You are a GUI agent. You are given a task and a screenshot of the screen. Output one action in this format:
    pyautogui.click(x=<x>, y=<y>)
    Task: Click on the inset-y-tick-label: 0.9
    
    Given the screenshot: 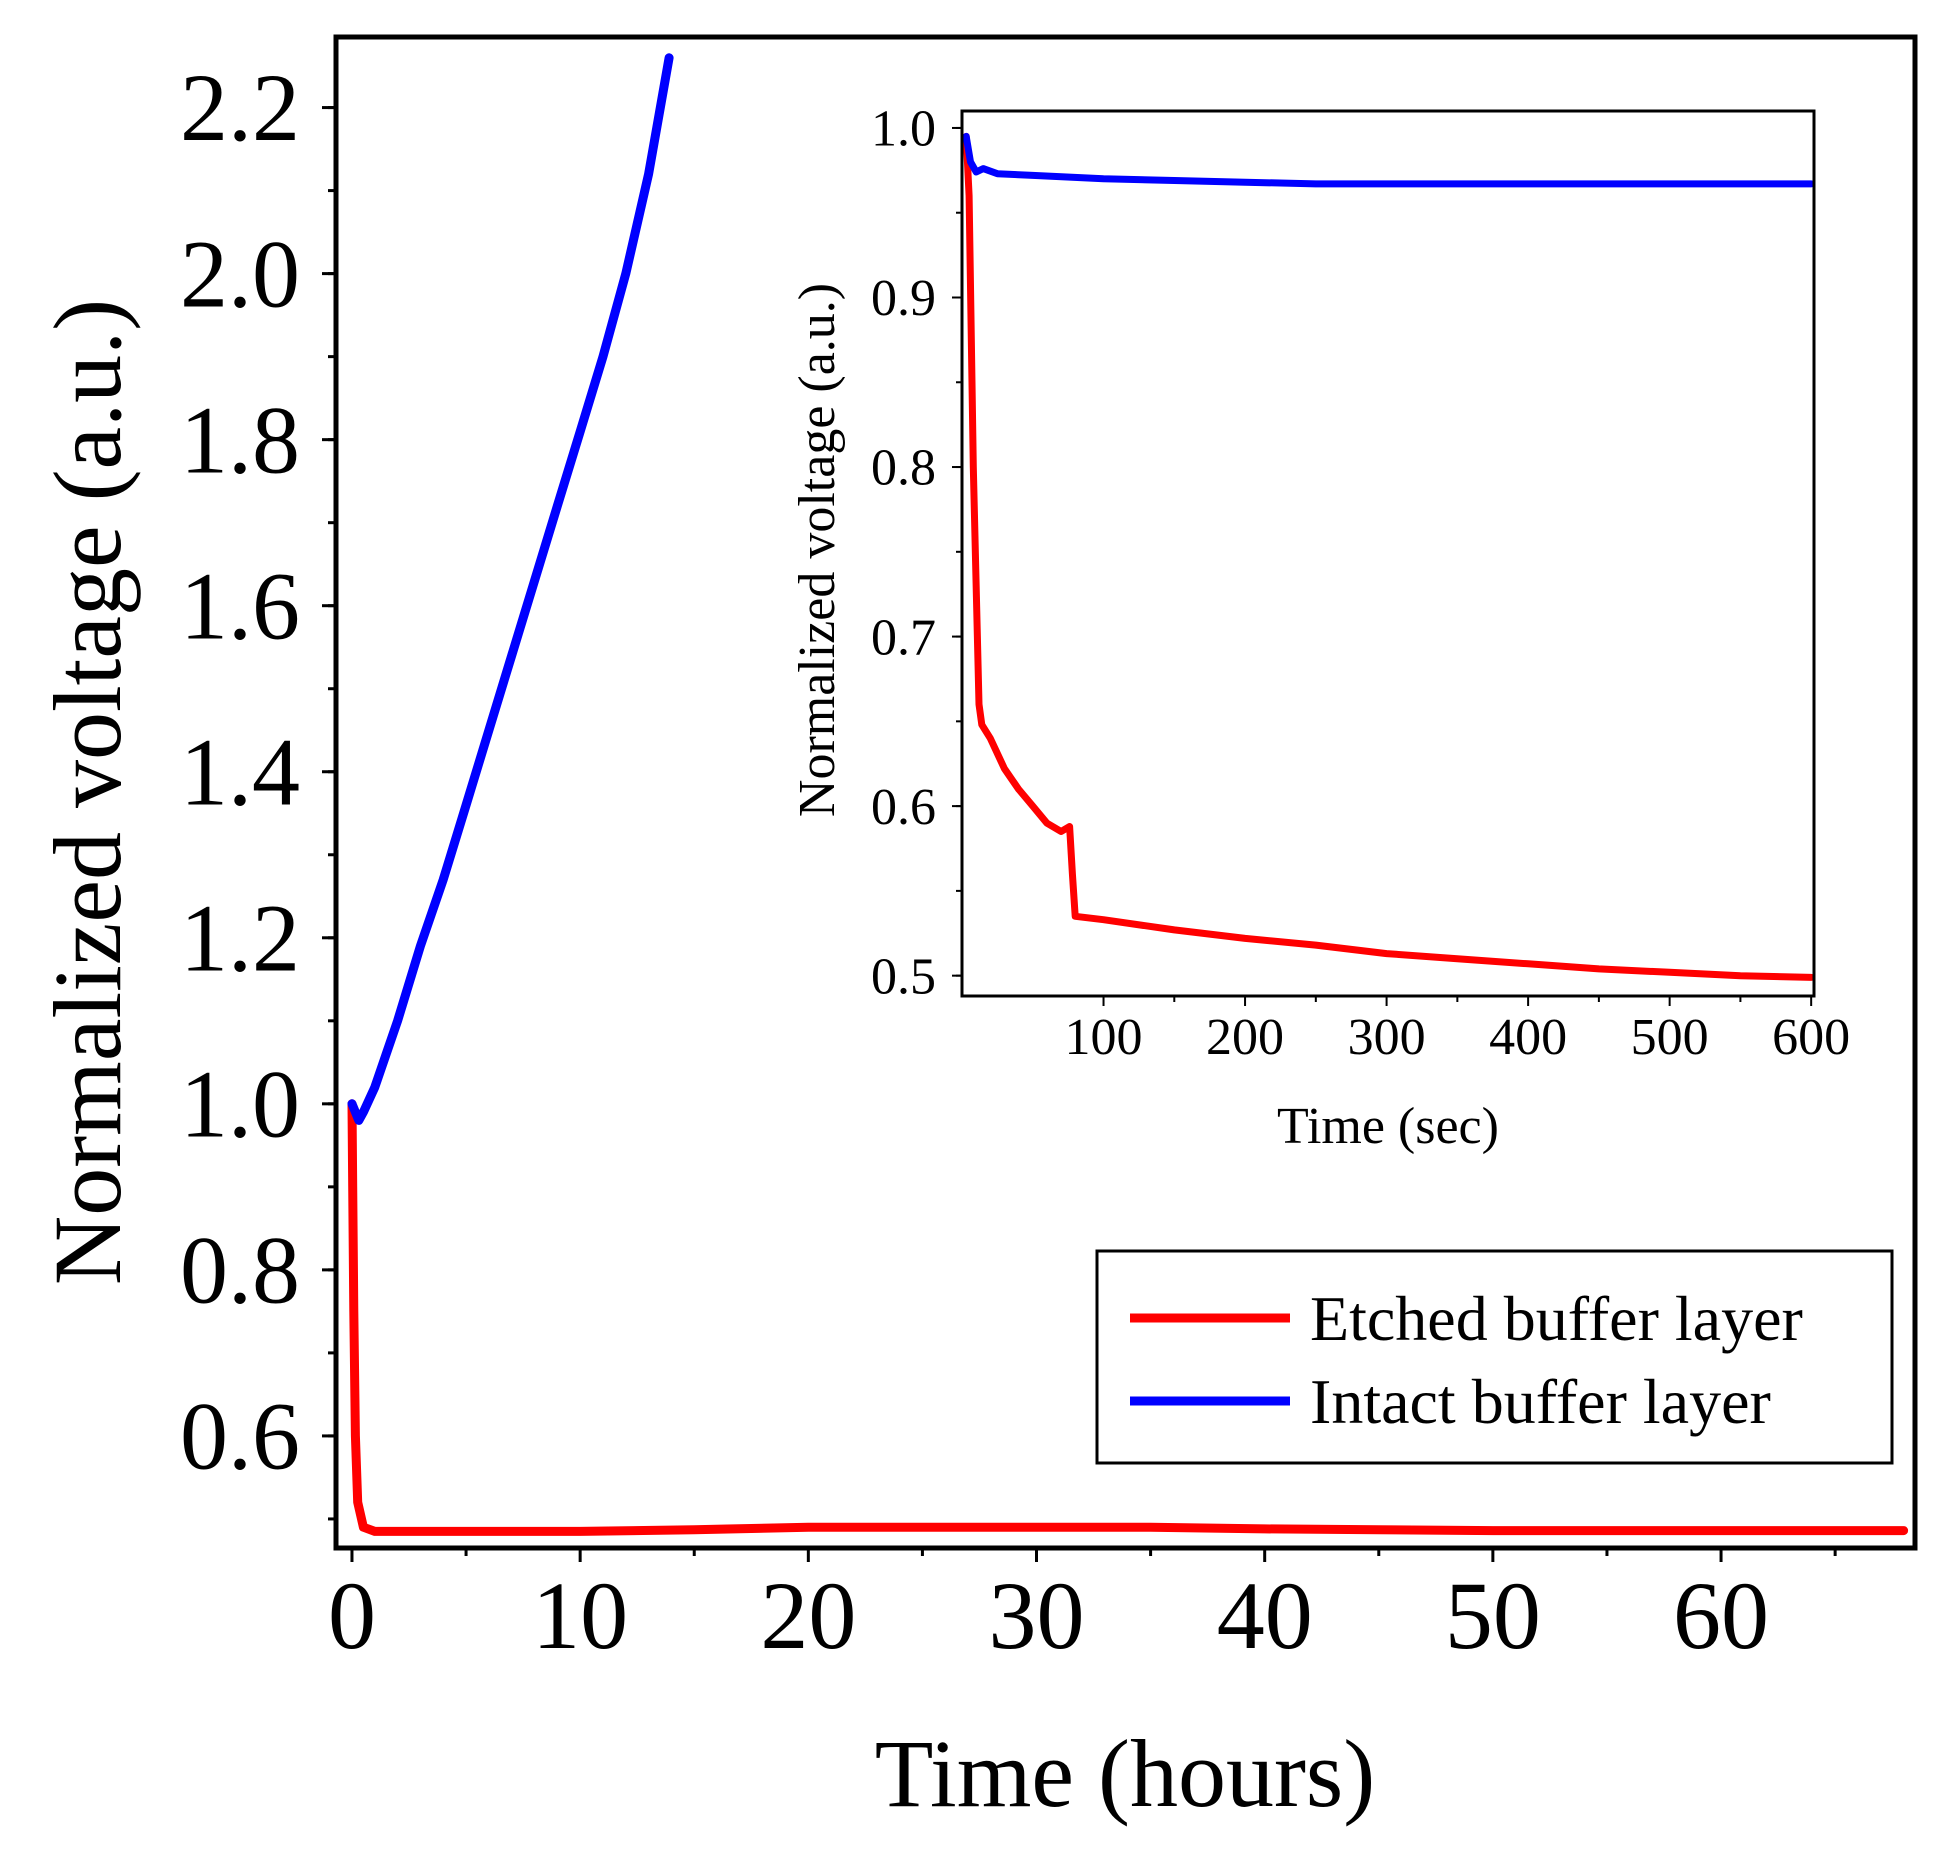 What is the action you would take?
    pyautogui.click(x=903, y=298)
    